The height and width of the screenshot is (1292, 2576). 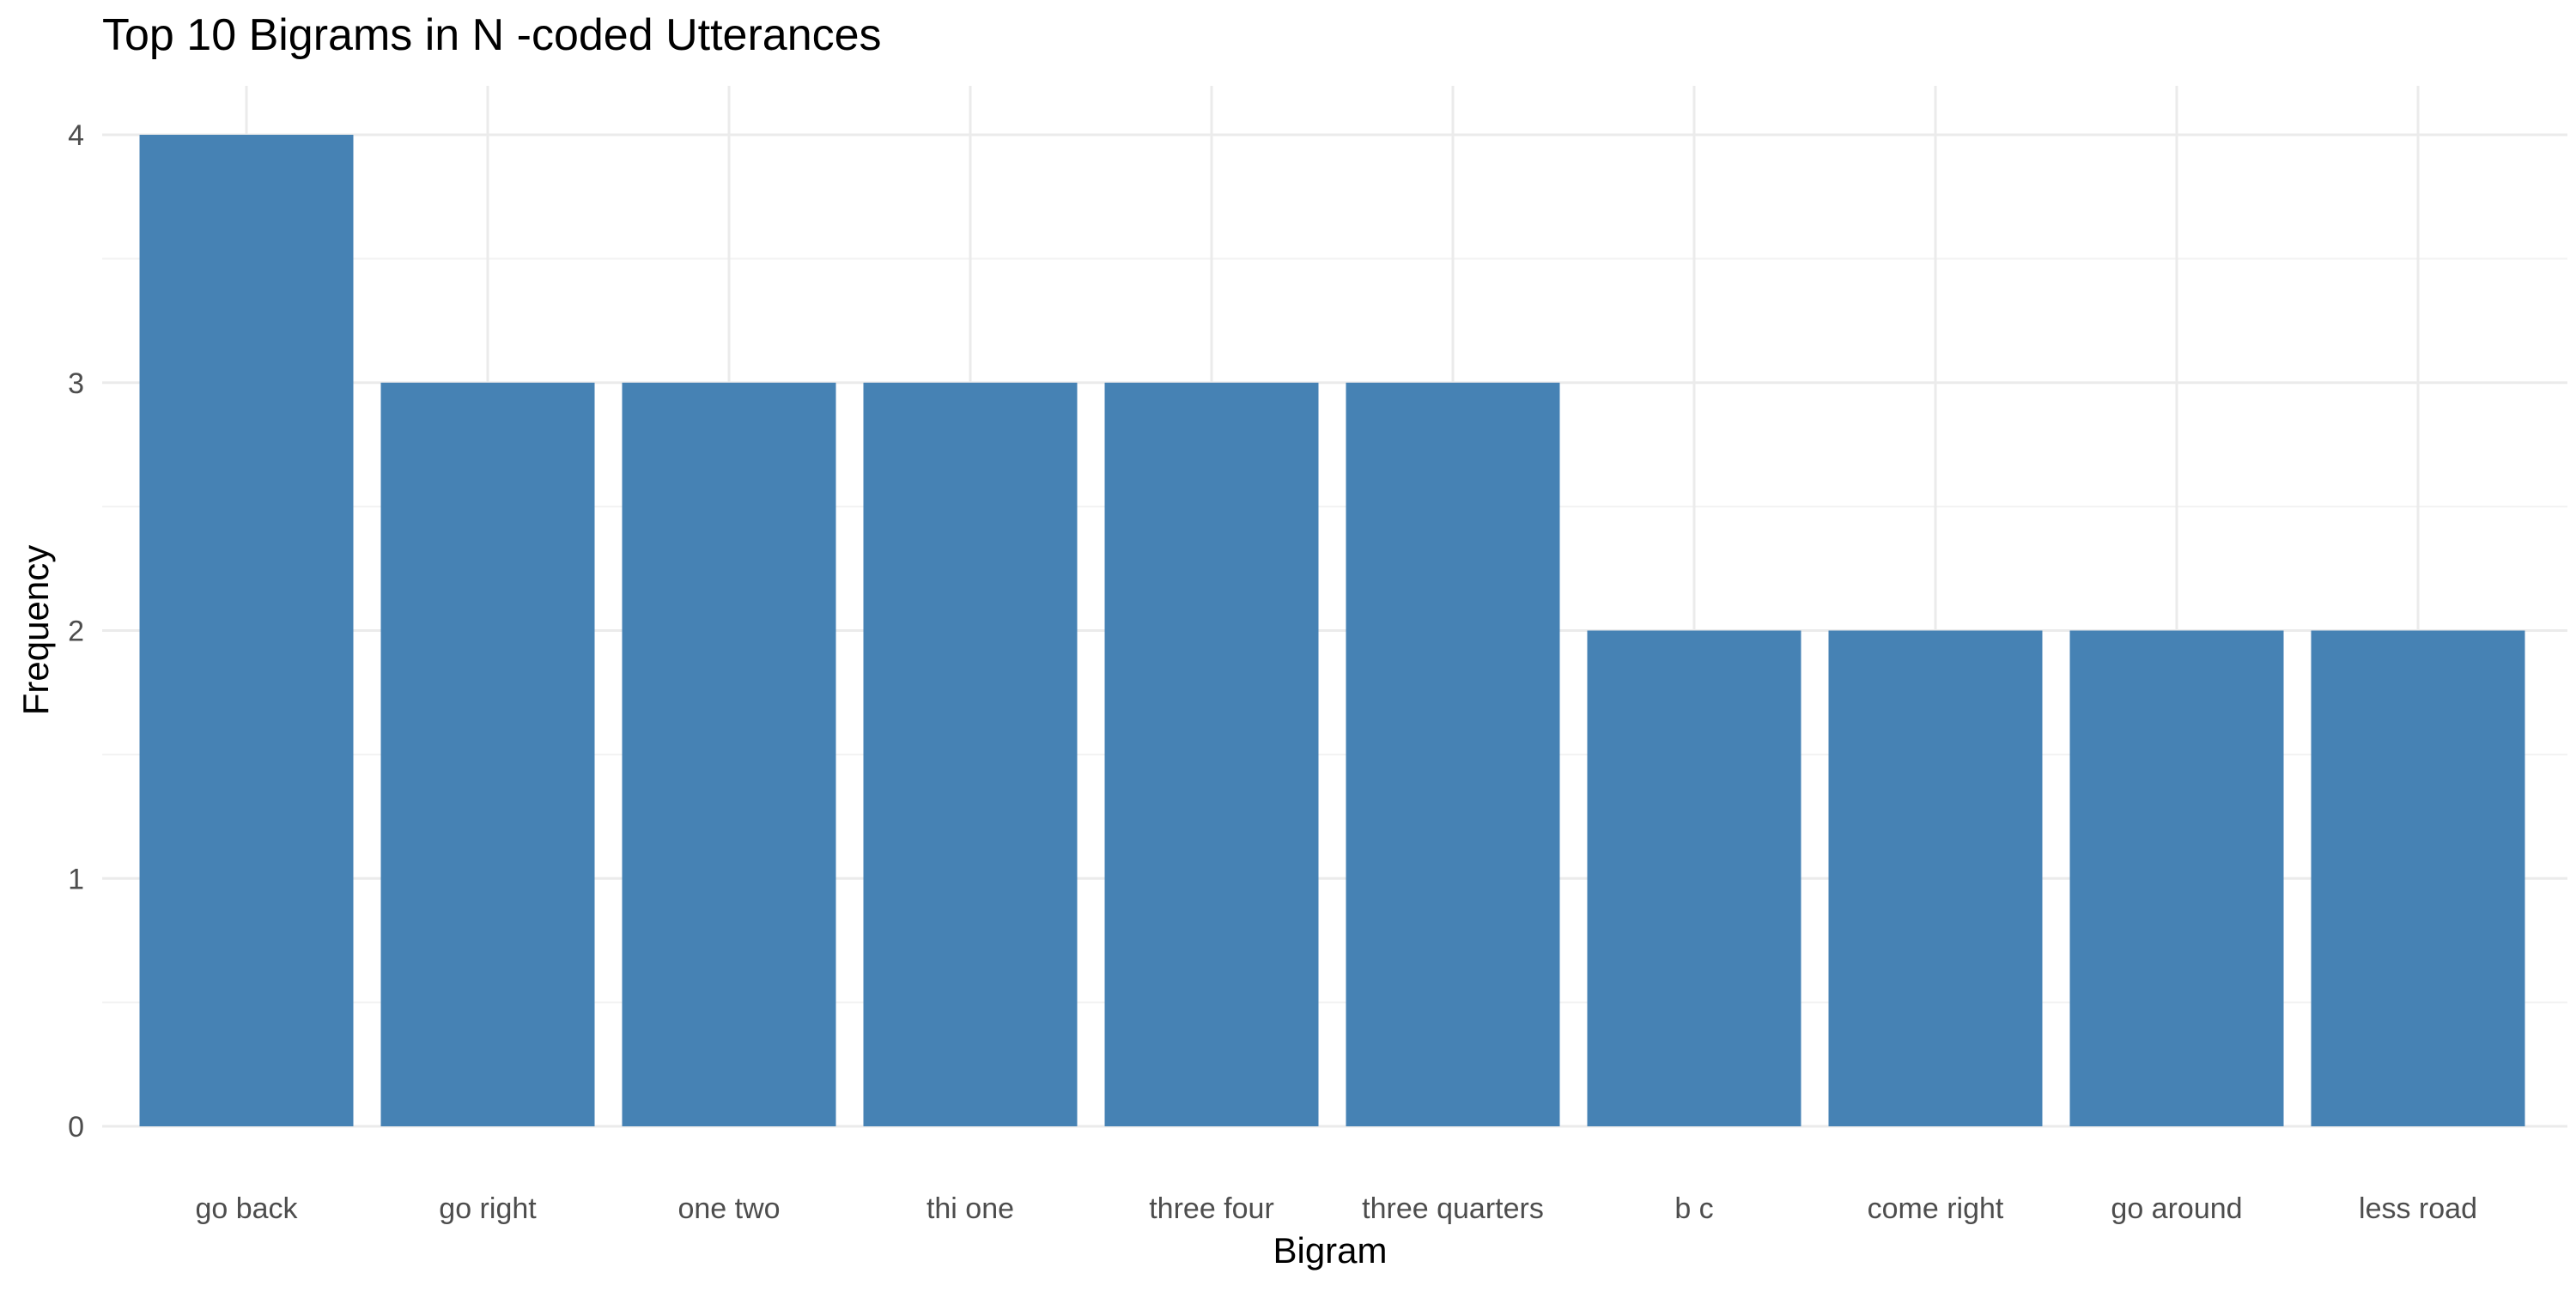 I want to click on x-tick-label: three quarters, so click(x=1453, y=1208).